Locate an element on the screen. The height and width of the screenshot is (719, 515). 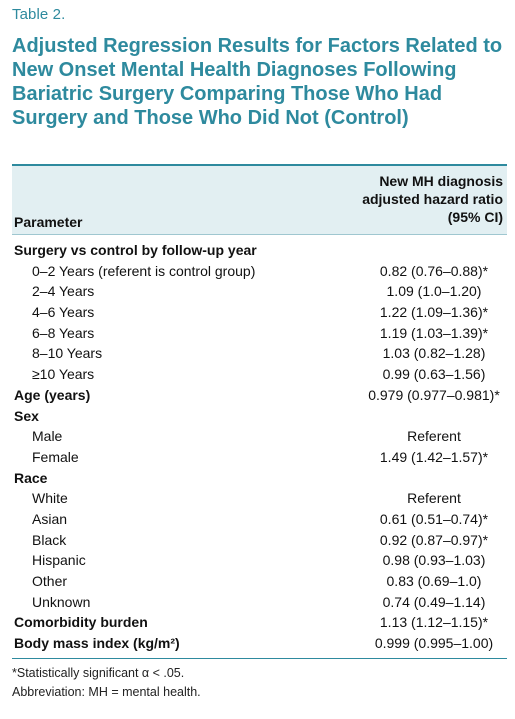
row-hazard-ratio: 0.999 (0.995–1.00) is located at coordinates (434, 643).